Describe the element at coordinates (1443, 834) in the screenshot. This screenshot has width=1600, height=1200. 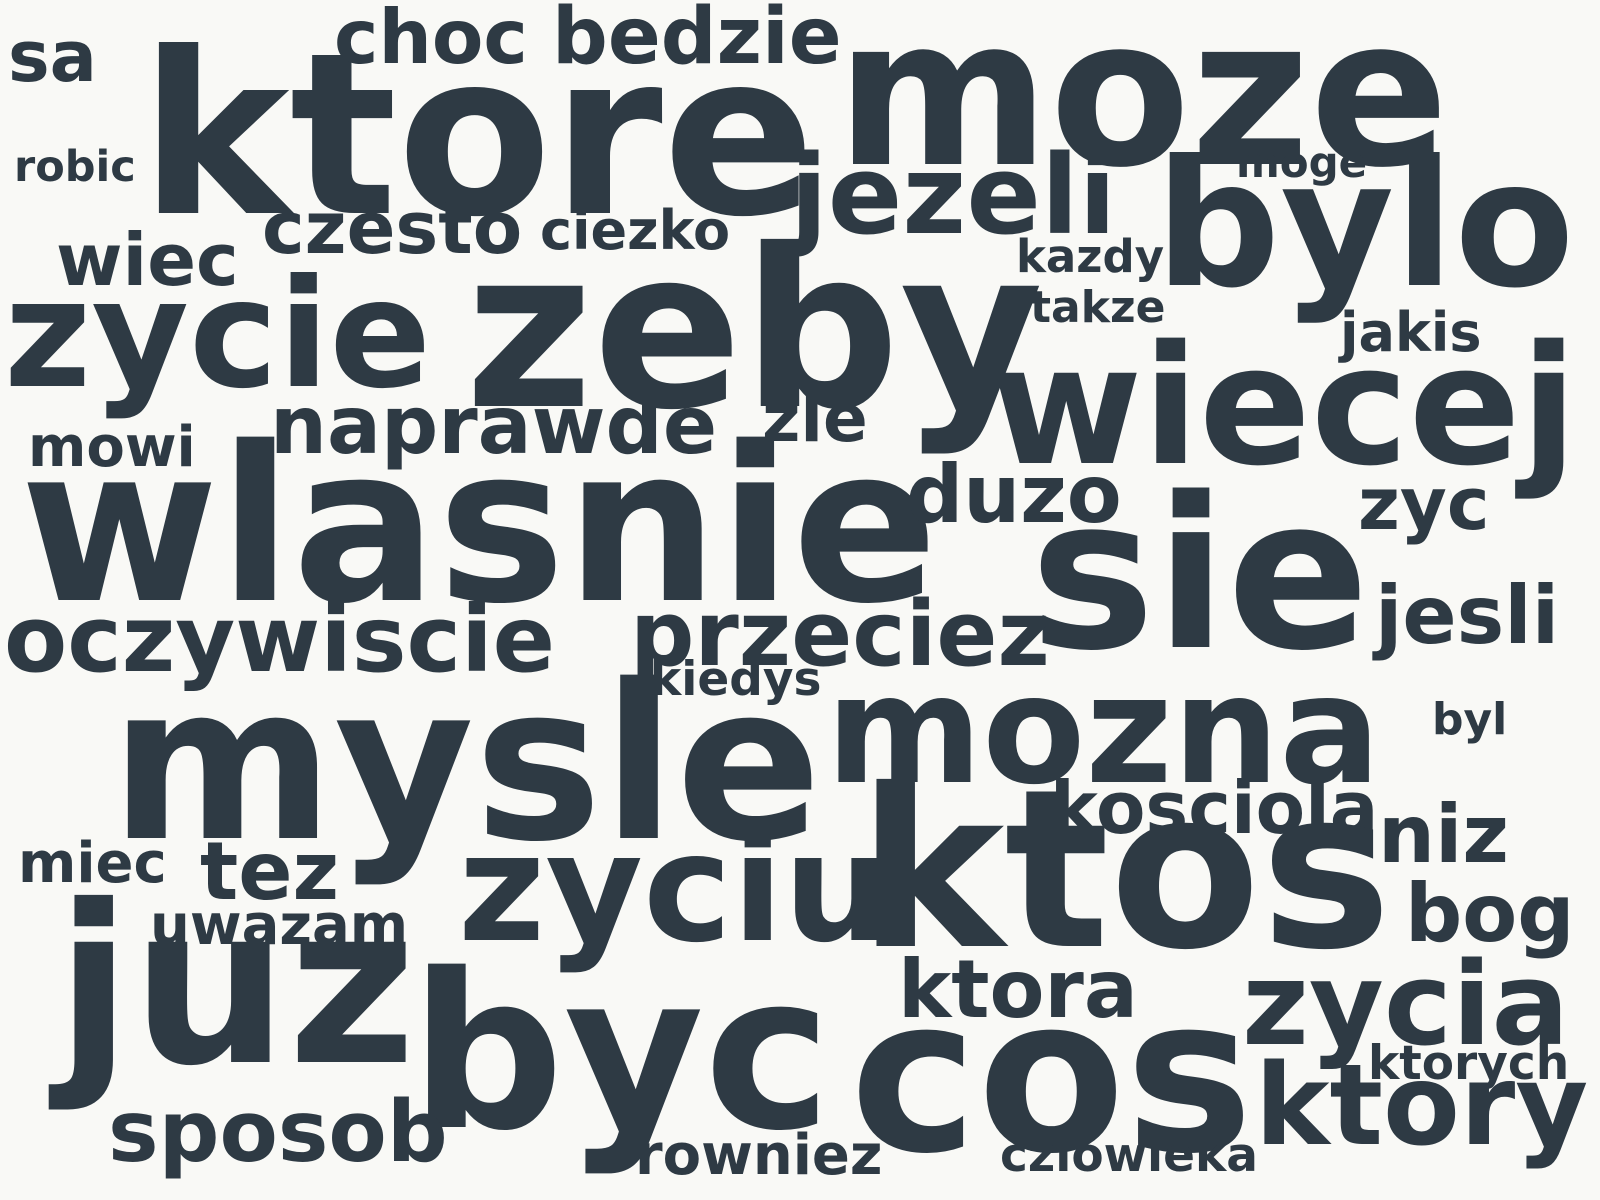
I see `word-niz: niz` at that location.